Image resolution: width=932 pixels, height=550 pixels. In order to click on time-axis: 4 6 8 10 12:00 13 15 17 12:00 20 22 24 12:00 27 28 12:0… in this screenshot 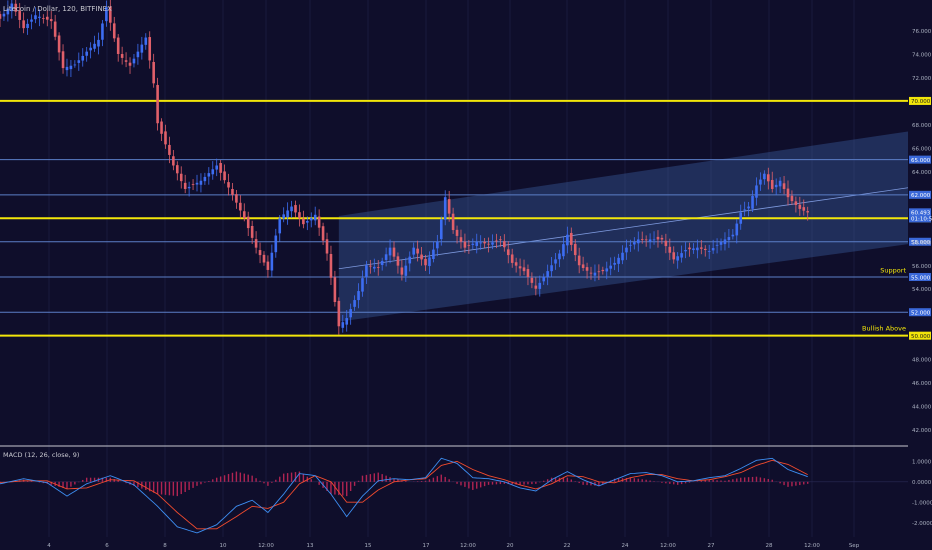, I will do `click(453, 546)`.